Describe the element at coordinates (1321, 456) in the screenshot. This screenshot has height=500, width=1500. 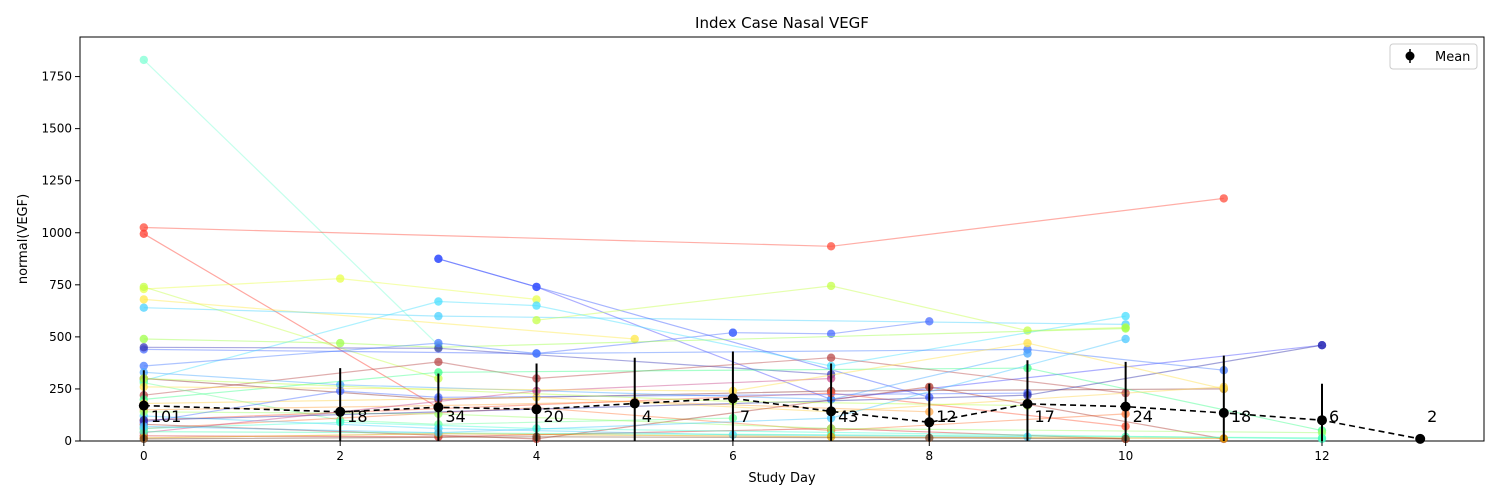
I see `x-tick-label: 12` at that location.